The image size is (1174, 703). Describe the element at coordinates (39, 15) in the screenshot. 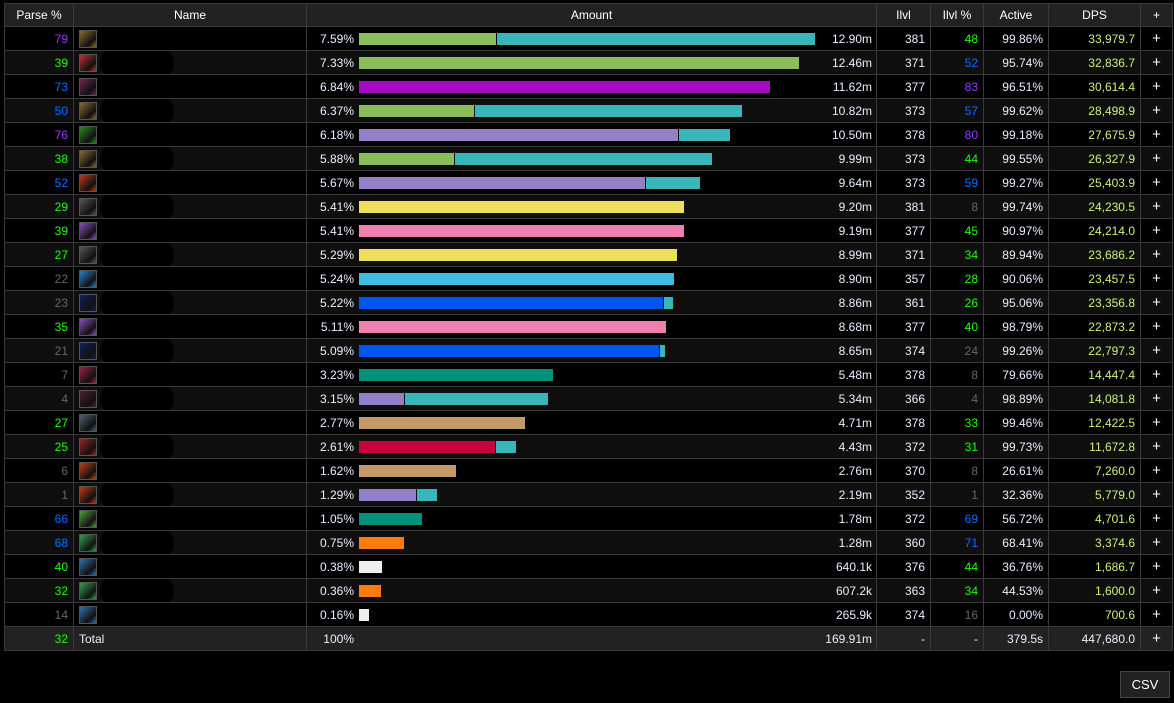

I see `header-parse: Parse %` at that location.